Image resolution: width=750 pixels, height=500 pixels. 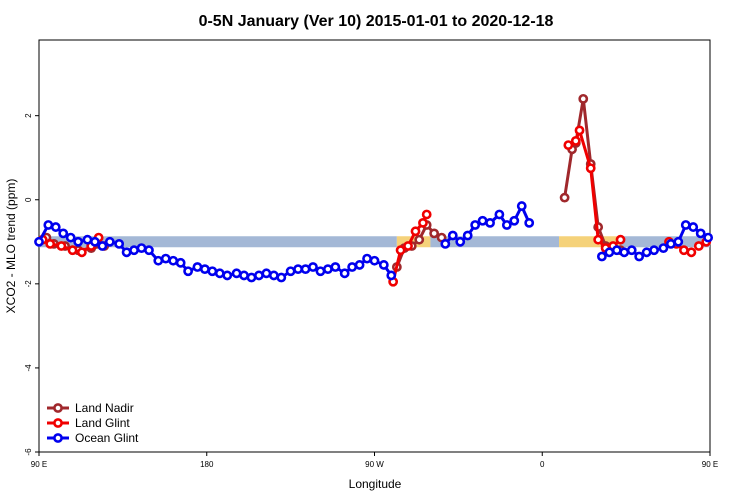 What do you see at coordinates (28, 284) in the screenshot?
I see `y-tick-label: -2` at bounding box center [28, 284].